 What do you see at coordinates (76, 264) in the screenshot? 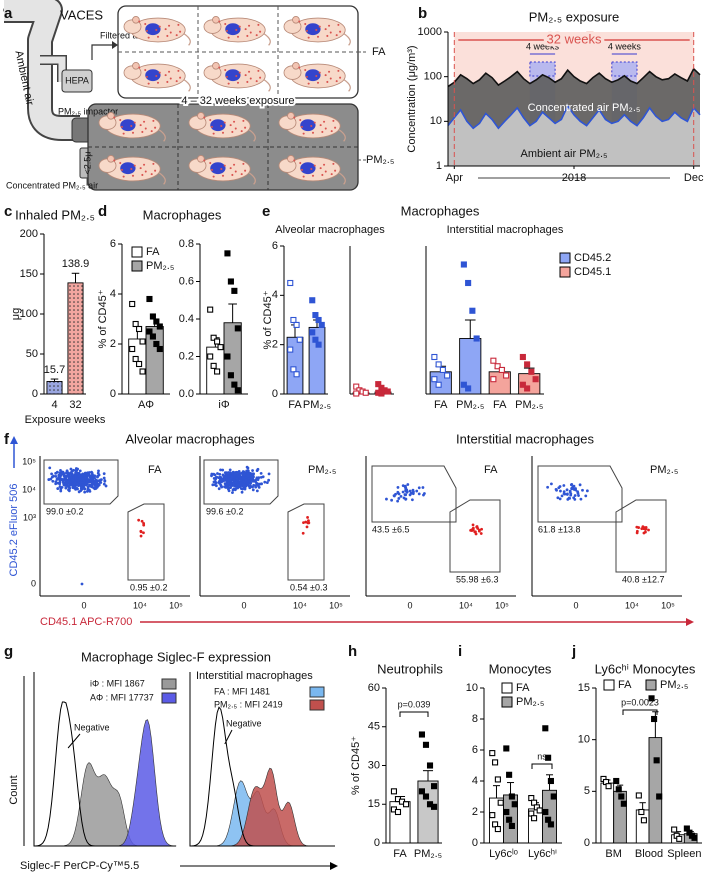
I see `value-label: 138.9` at bounding box center [76, 264].